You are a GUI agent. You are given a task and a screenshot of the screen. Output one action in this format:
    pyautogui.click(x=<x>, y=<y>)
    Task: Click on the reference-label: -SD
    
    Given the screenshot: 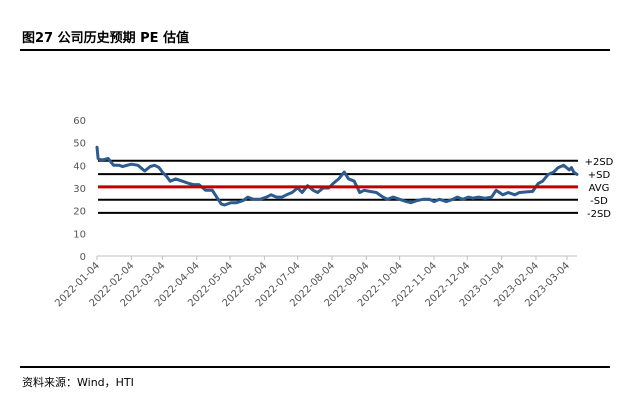 What is the action you would take?
    pyautogui.click(x=599, y=201)
    